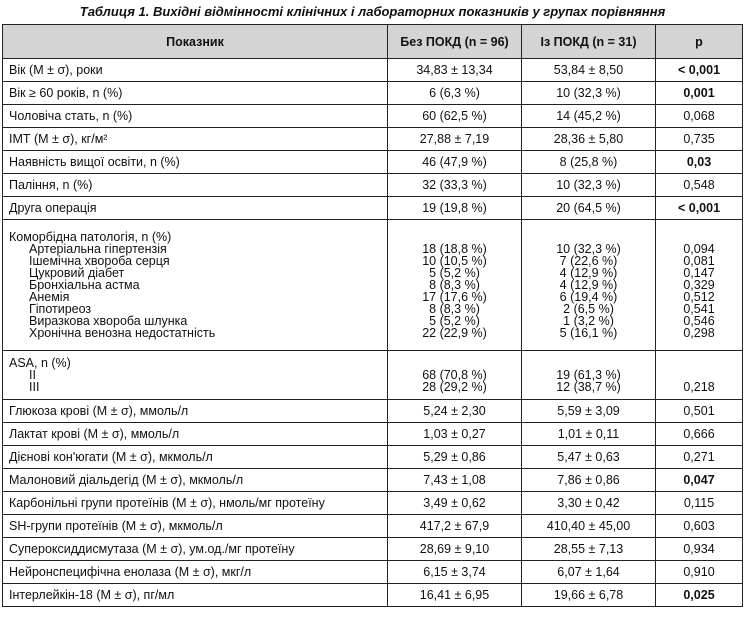 This screenshot has height=619, width=745. Describe the element at coordinates (195, 375) in the screenshot. I see `asa-labels: ASA, n (%) II III` at that location.